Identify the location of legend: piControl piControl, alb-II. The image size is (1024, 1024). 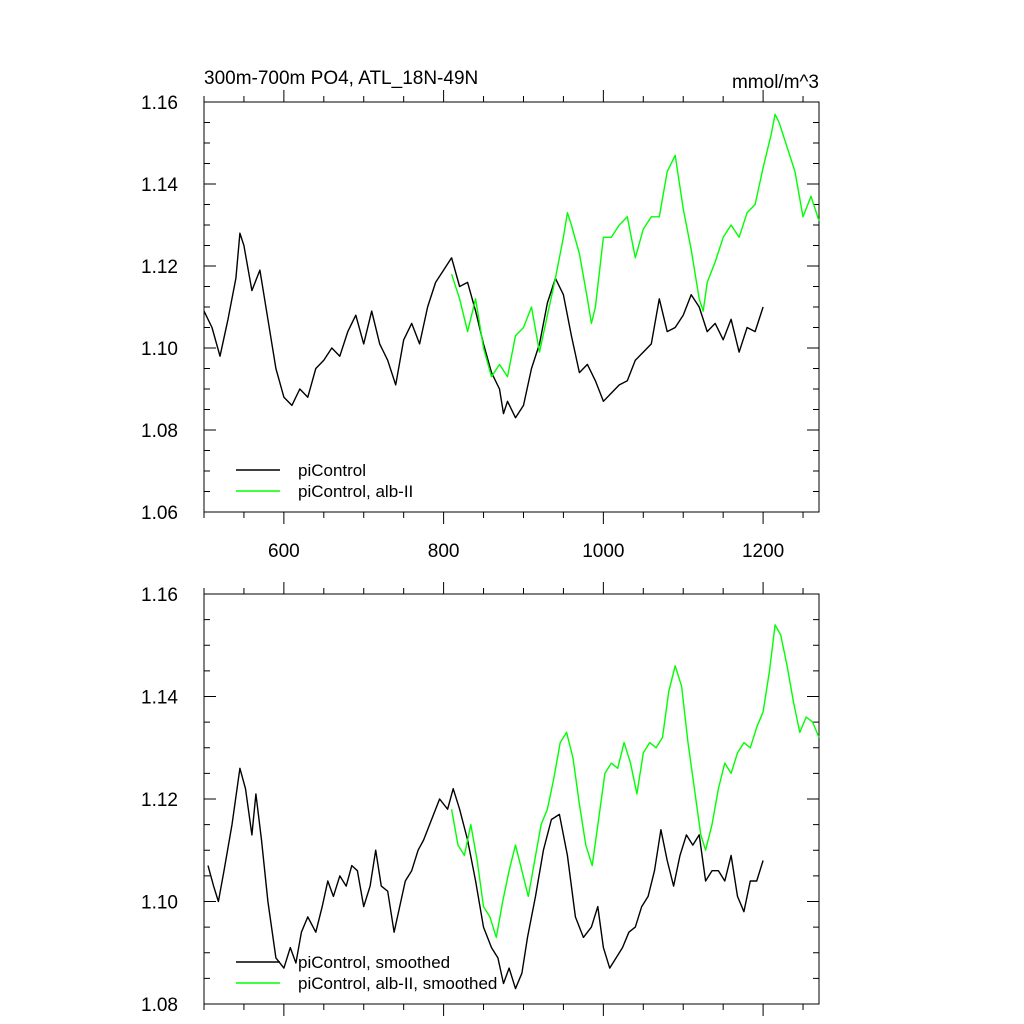
(324, 481).